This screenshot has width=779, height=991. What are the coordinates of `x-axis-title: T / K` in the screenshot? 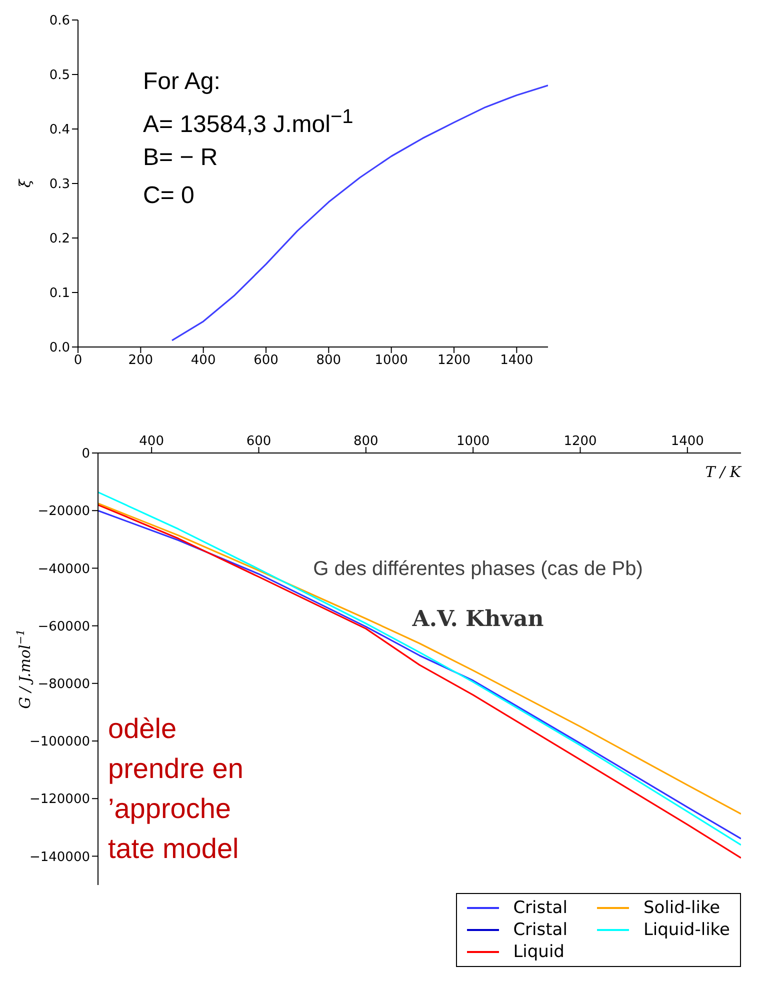 It's located at (723, 472).